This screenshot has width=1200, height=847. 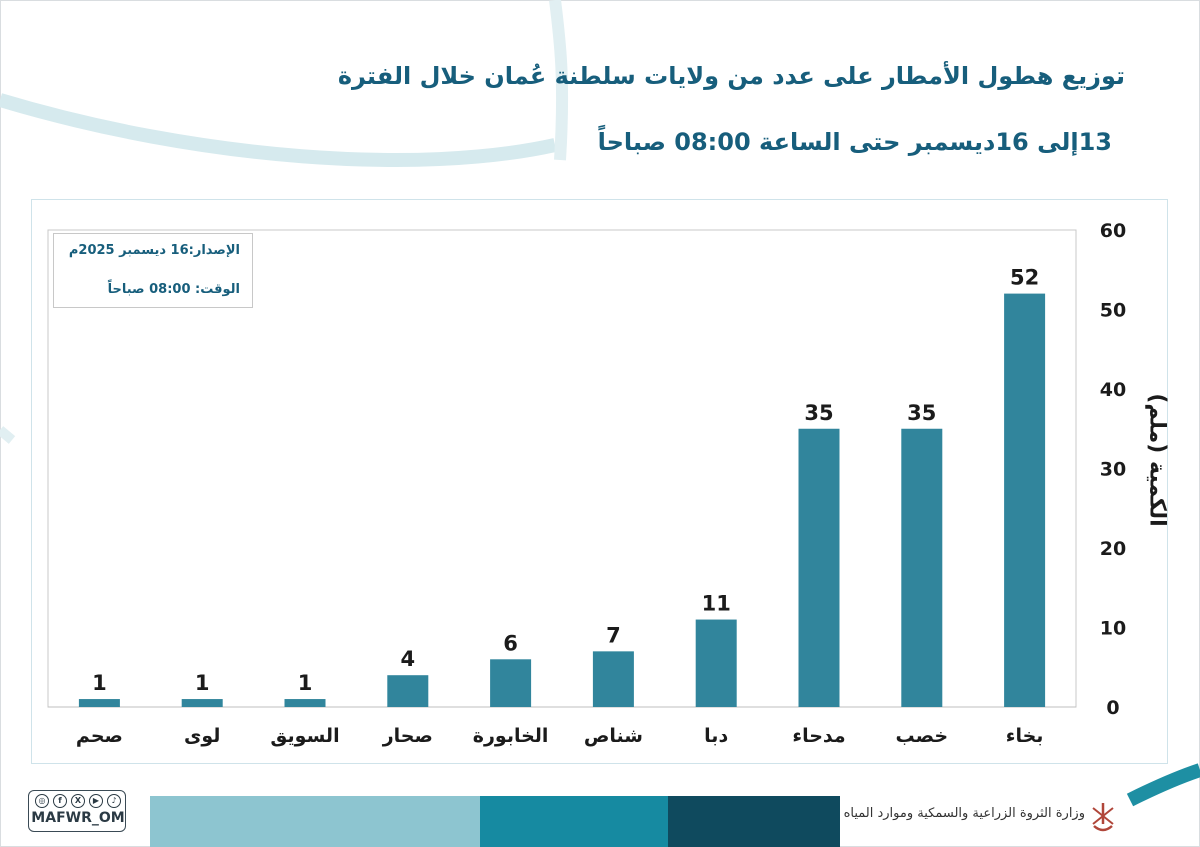 What do you see at coordinates (613, 736) in the screenshot?
I see `x-tick-label-4: شناص` at bounding box center [613, 736].